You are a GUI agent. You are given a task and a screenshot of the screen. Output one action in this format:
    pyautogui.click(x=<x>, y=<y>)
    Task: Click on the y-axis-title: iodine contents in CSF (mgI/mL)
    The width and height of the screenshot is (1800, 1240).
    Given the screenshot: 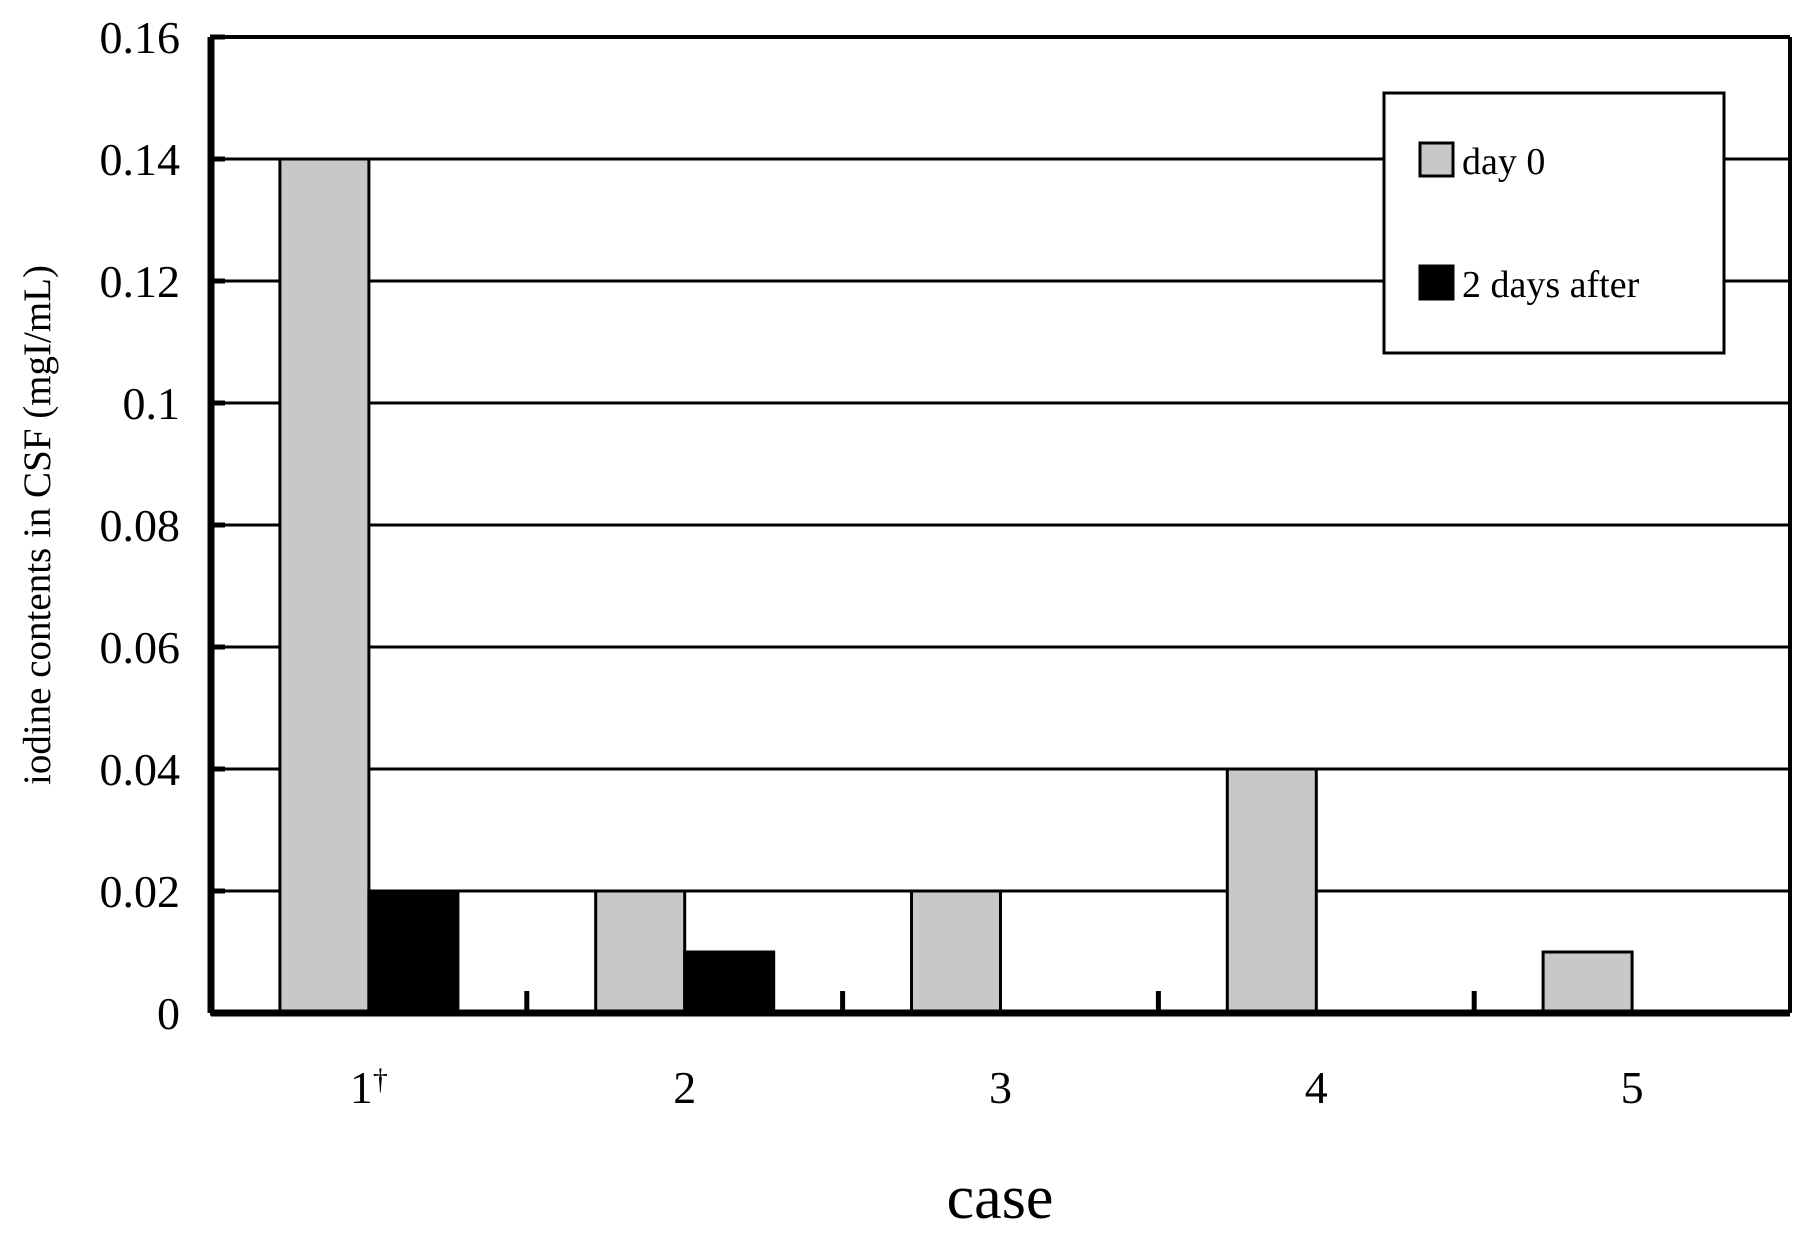 What is the action you would take?
    pyautogui.click(x=37, y=525)
    